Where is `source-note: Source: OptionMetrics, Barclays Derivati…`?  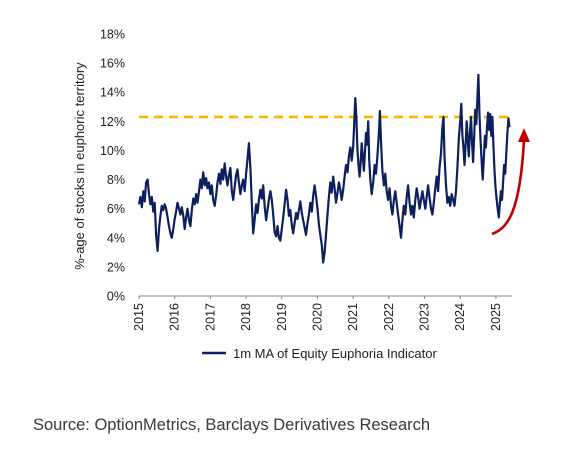
source-note: Source: OptionMetrics, Barclays Derivati… is located at coordinates (232, 425).